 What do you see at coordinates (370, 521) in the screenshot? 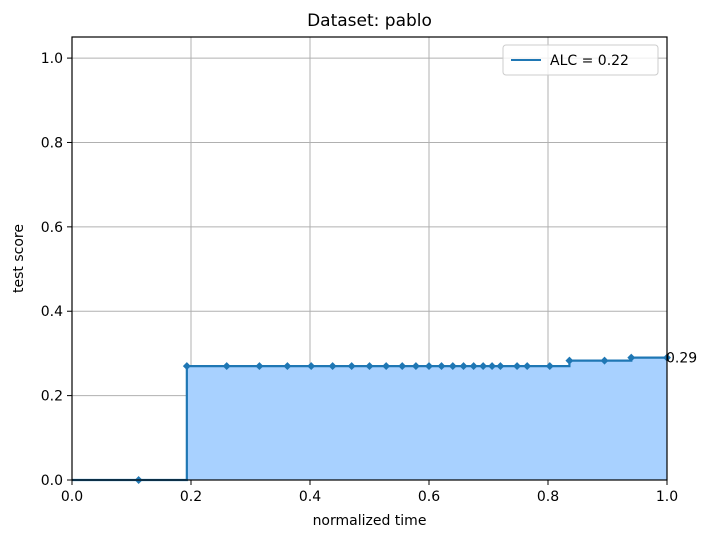
I see `x-axis-label: normalized time` at bounding box center [370, 521].